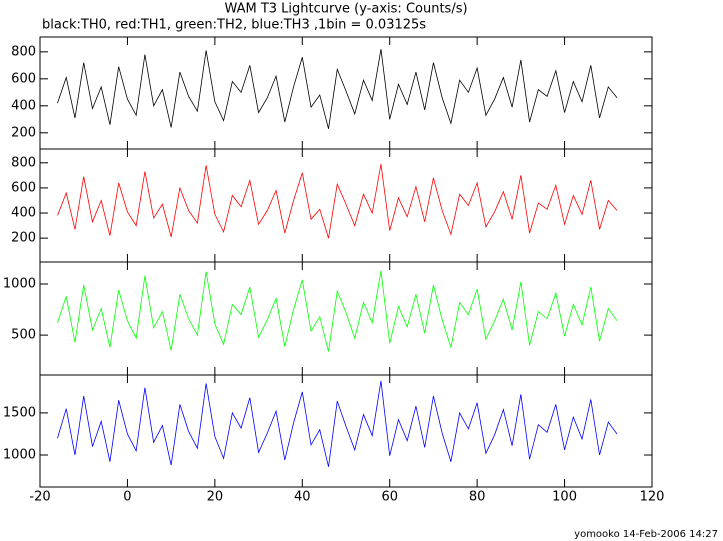 The width and height of the screenshot is (723, 541). Describe the element at coordinates (302, 497) in the screenshot. I see `x-tick-label: 40` at that location.